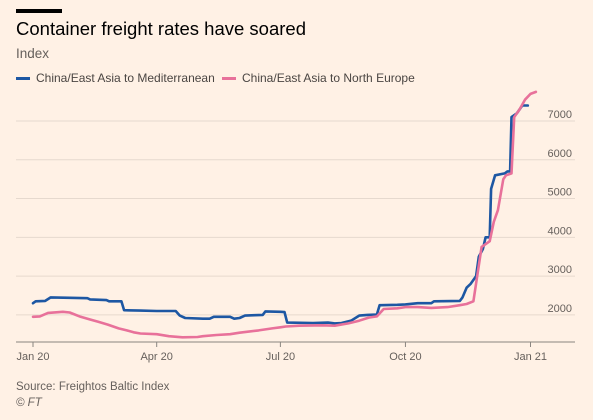 The width and height of the screenshot is (593, 420). I want to click on legend-swatch-mediterranean, so click(23, 78).